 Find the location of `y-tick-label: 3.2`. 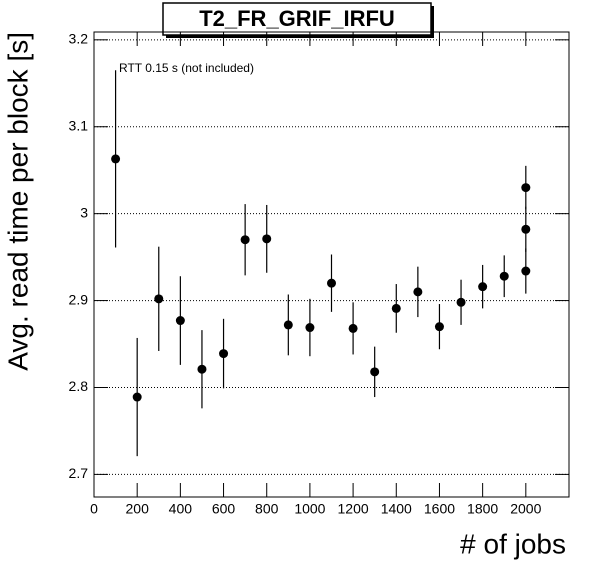

y-tick-label: 3.2 is located at coordinates (79, 39).